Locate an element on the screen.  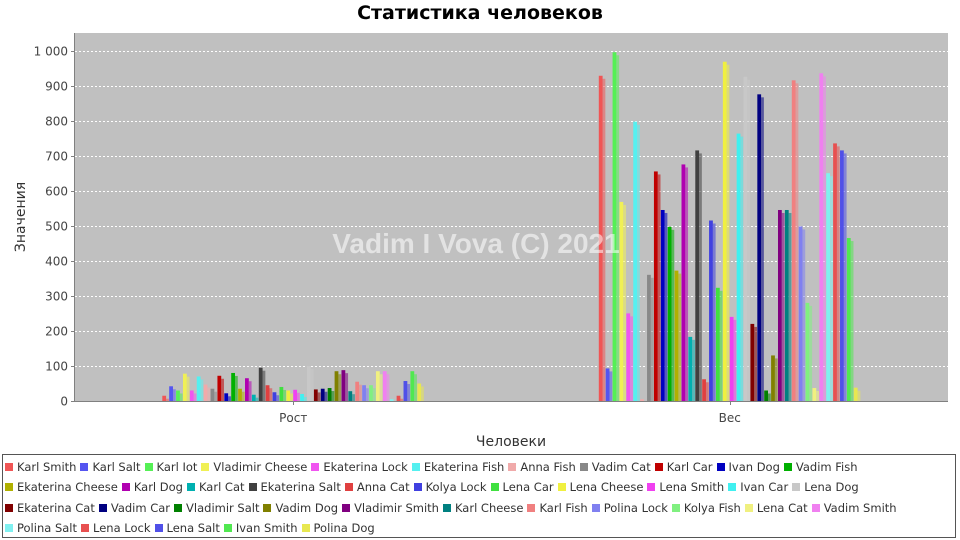
y-axis-ticks: 0 100 200 300 400 500 600 700 800 900 1 000 is located at coordinates (54, 227).